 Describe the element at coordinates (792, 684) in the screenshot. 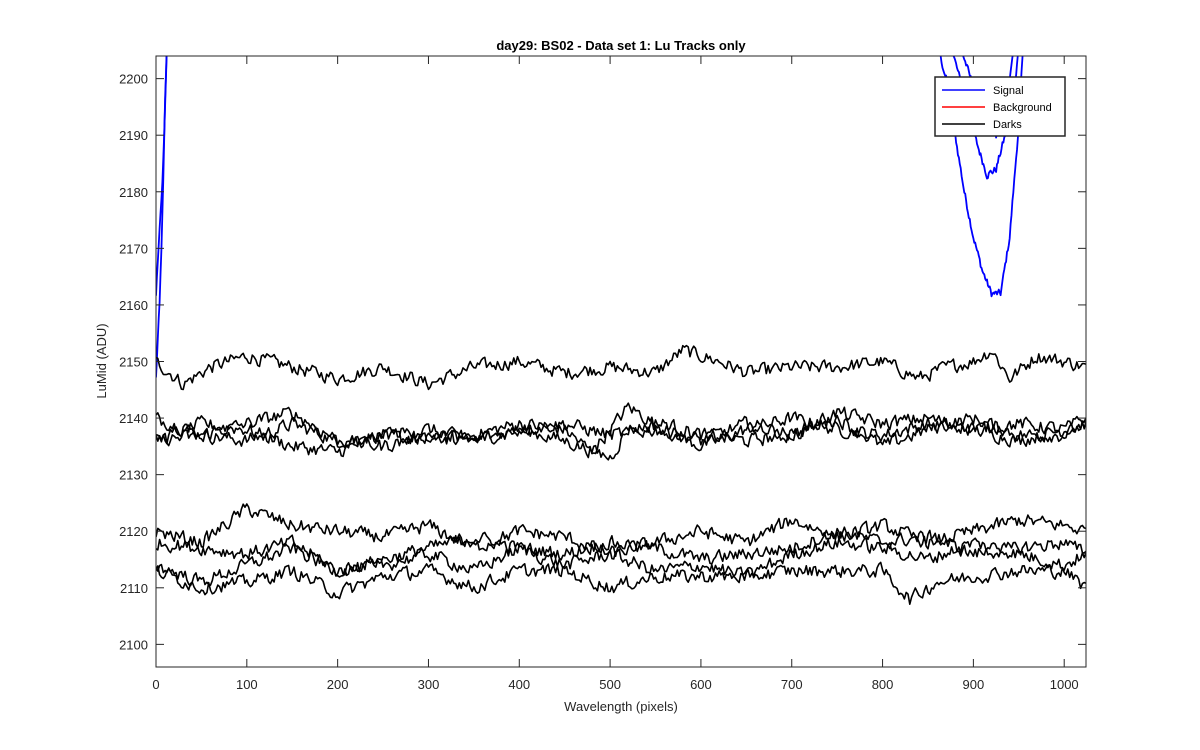

I see `x-tick-label: 700` at that location.